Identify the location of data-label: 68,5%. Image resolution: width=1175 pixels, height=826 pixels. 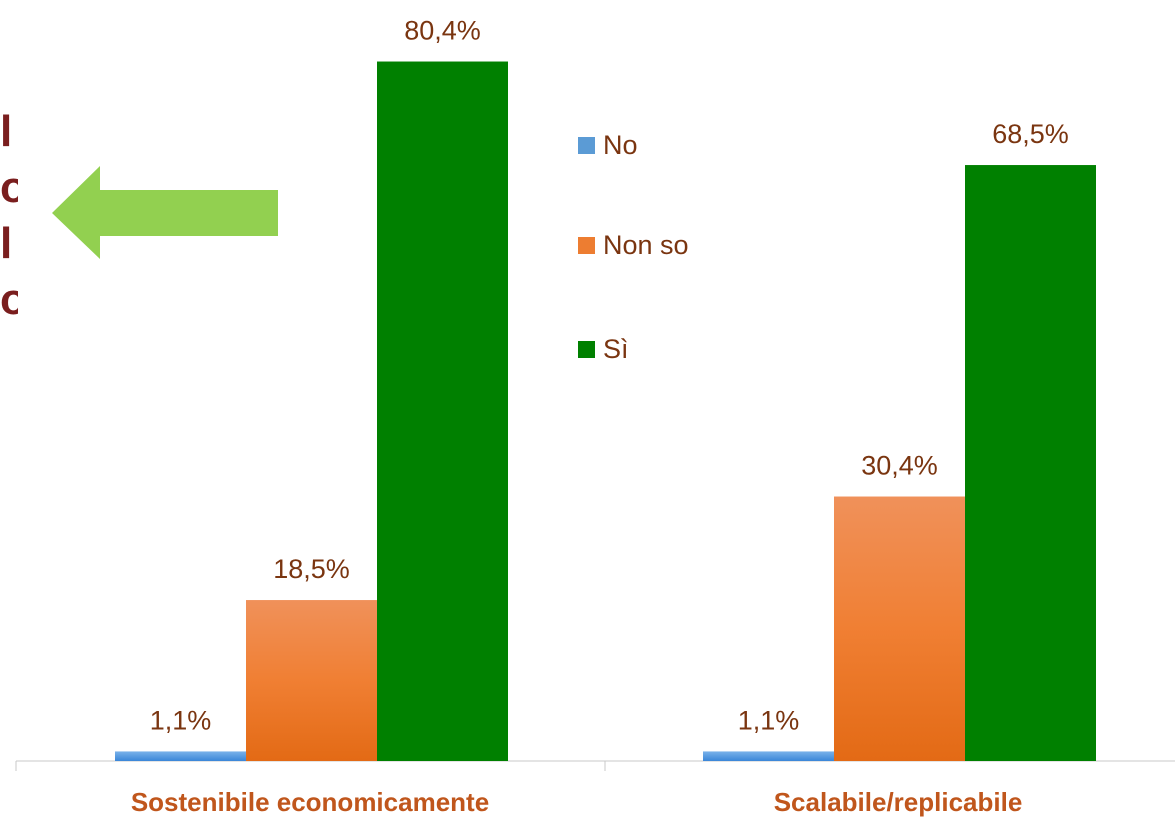
(1030, 134).